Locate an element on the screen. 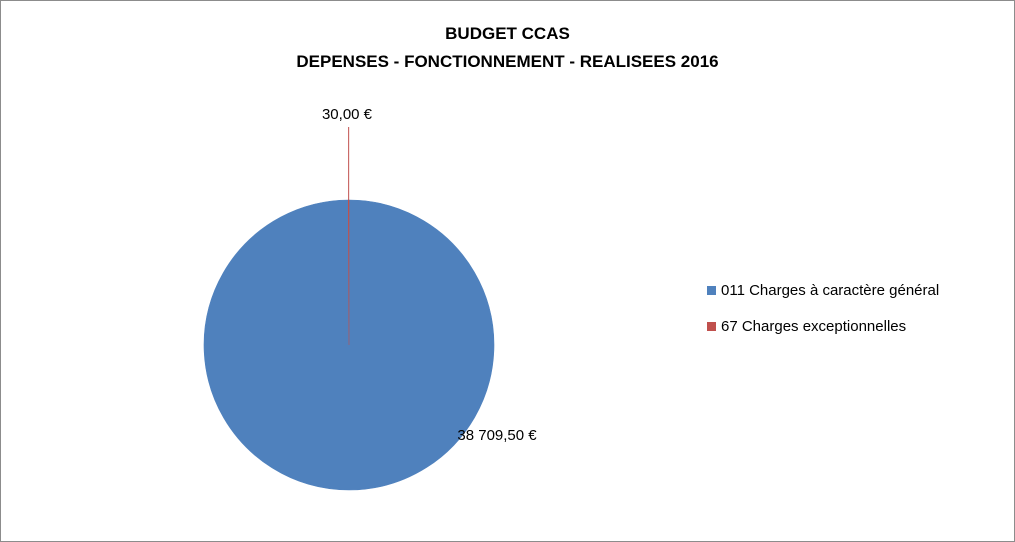  data-label-67: 30,00 € is located at coordinates (347, 114).